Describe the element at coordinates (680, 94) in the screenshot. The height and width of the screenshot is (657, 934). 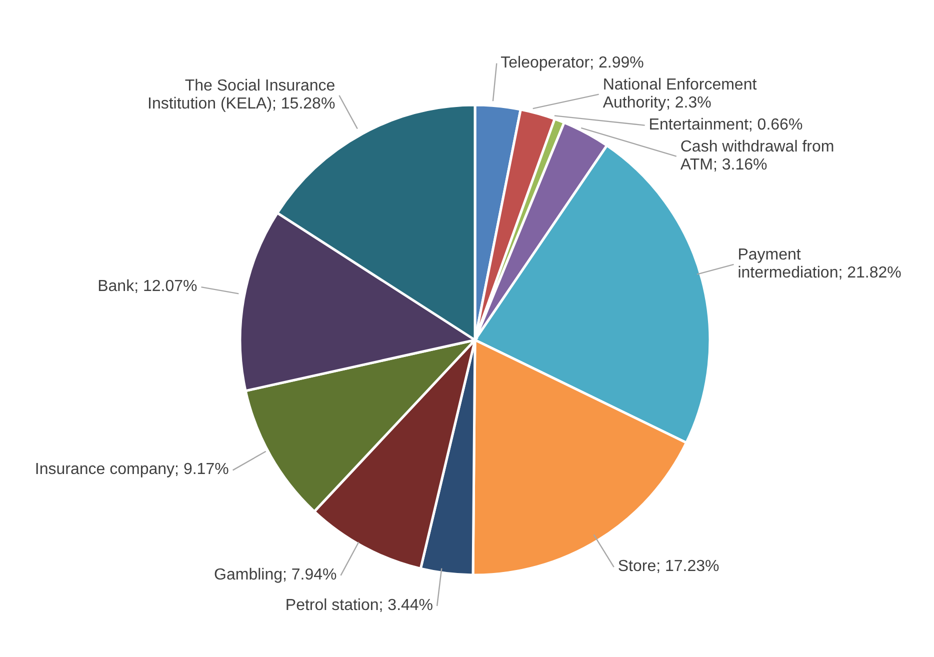
I see `slice-label: National Enforcement Authority; 2.3%` at that location.